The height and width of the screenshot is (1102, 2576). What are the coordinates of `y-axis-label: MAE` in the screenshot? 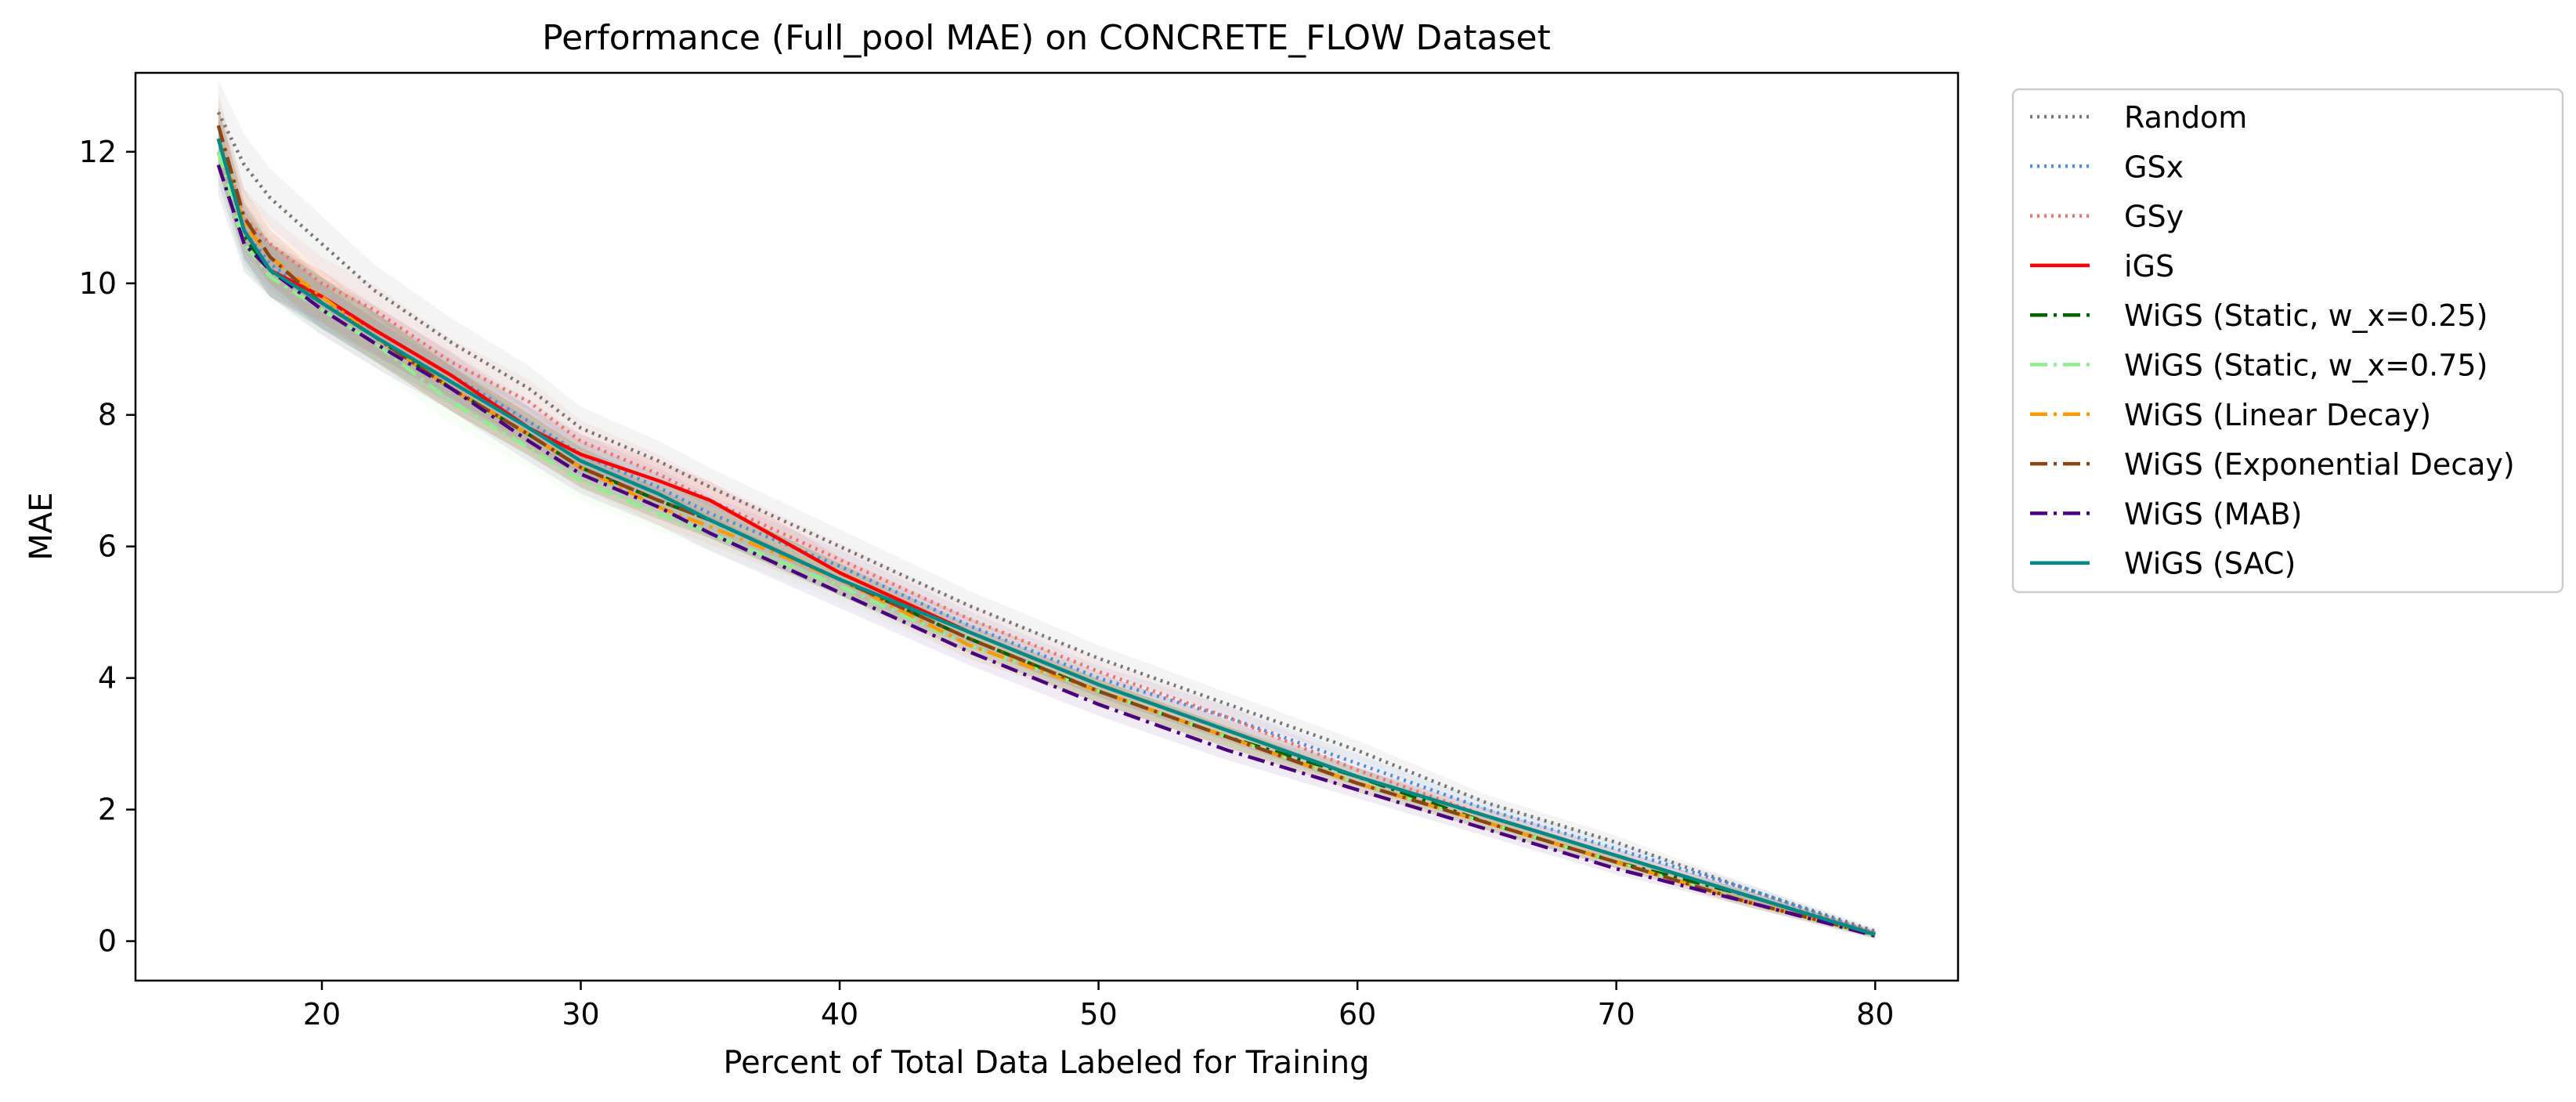 It's located at (41, 526).